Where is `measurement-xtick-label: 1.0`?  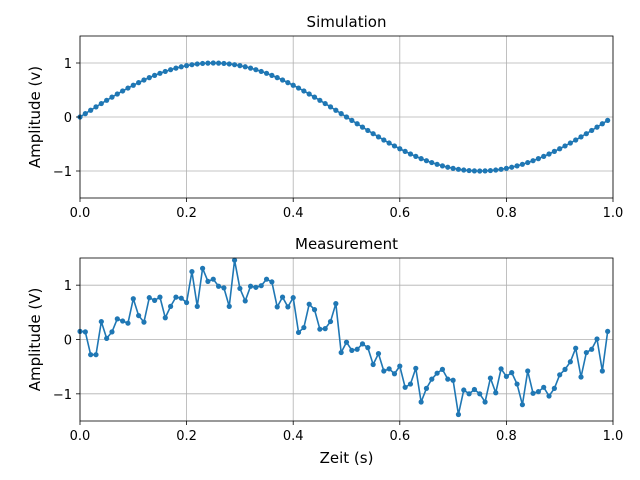 measurement-xtick-label: 1.0 is located at coordinates (613, 436).